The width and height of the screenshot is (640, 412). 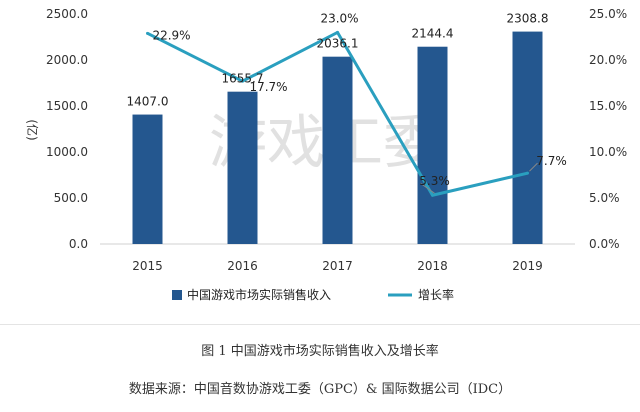 What do you see at coordinates (259, 294) in the screenshot?
I see `legend-label-bar: 中国游戏市场实际销售收入` at bounding box center [259, 294].